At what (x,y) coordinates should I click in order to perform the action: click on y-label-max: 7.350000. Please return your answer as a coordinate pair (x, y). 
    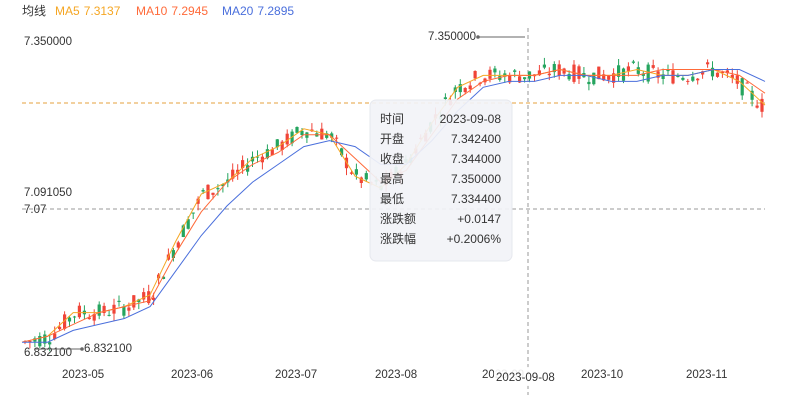
    Looking at the image, I should click on (48, 42).